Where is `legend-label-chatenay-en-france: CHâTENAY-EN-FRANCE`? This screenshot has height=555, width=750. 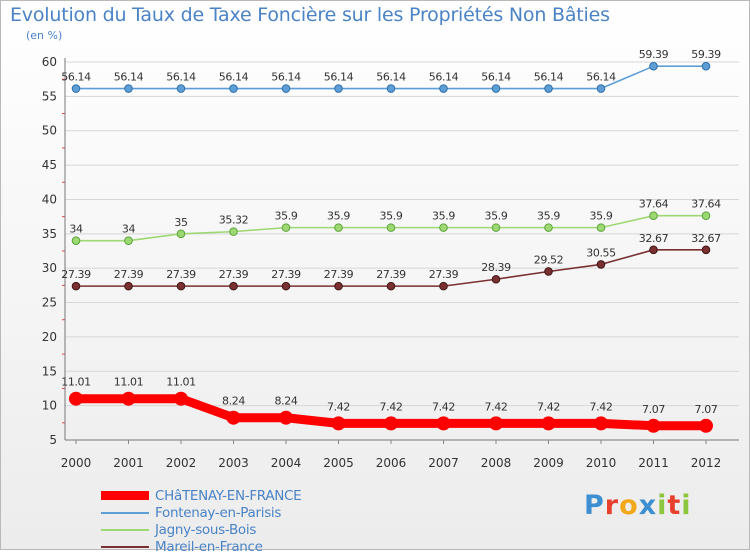 legend-label-chatenay-en-france: CHâTENAY-EN-FRANCE is located at coordinates (228, 495).